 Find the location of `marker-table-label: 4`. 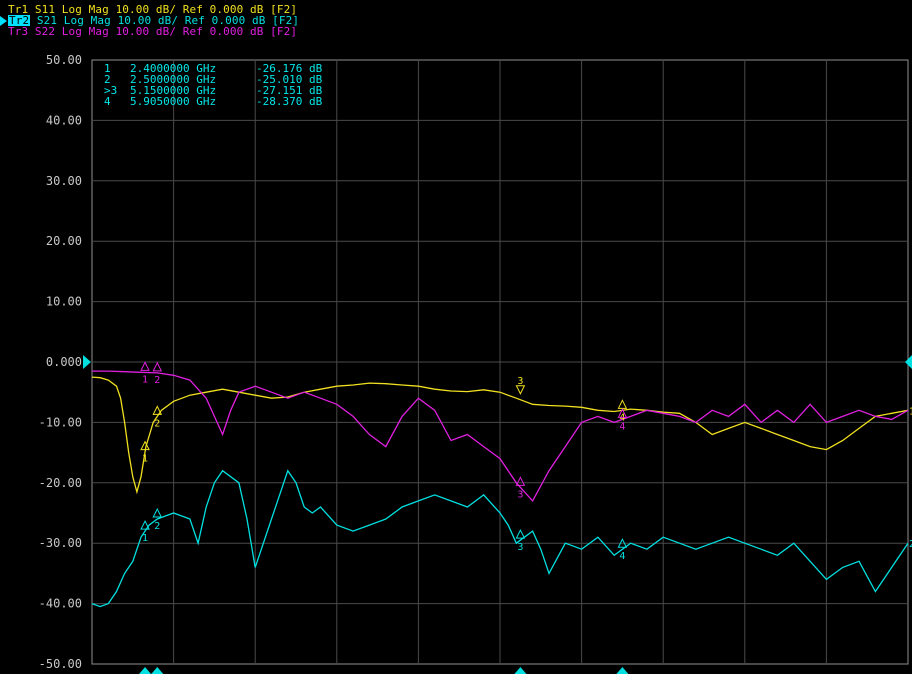

marker-table-label: 4 is located at coordinates (107, 101).